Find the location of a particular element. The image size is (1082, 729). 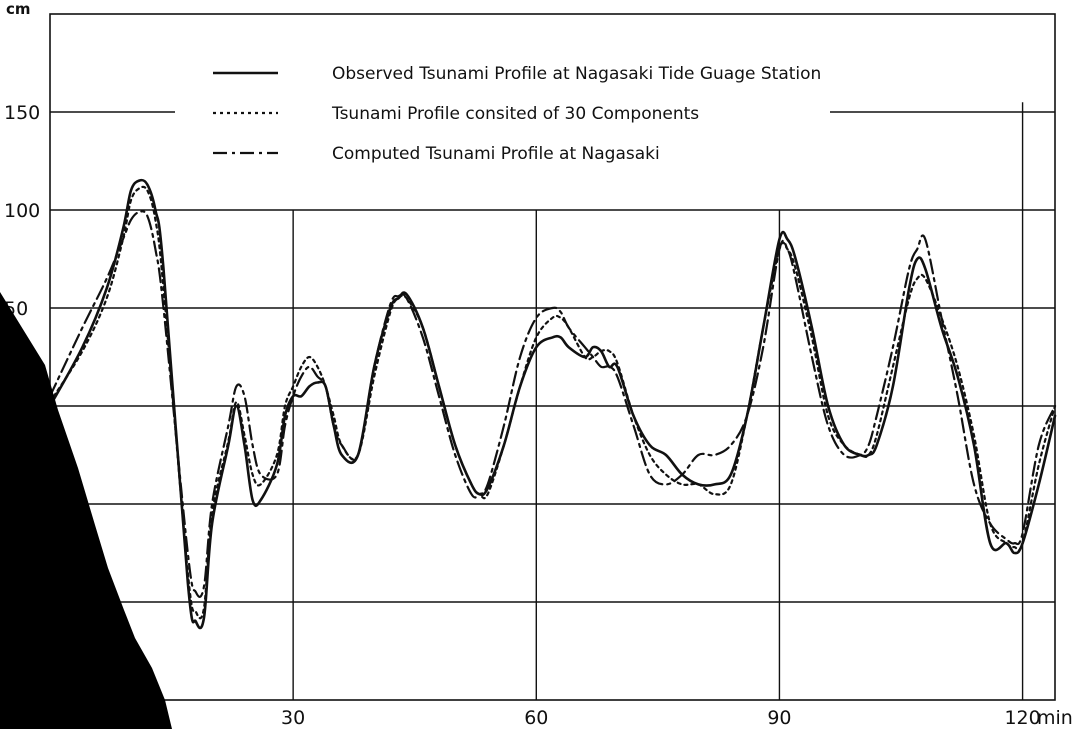

legend-label: Computed Tsunami Profile at Nagasaki is located at coordinates (496, 154).